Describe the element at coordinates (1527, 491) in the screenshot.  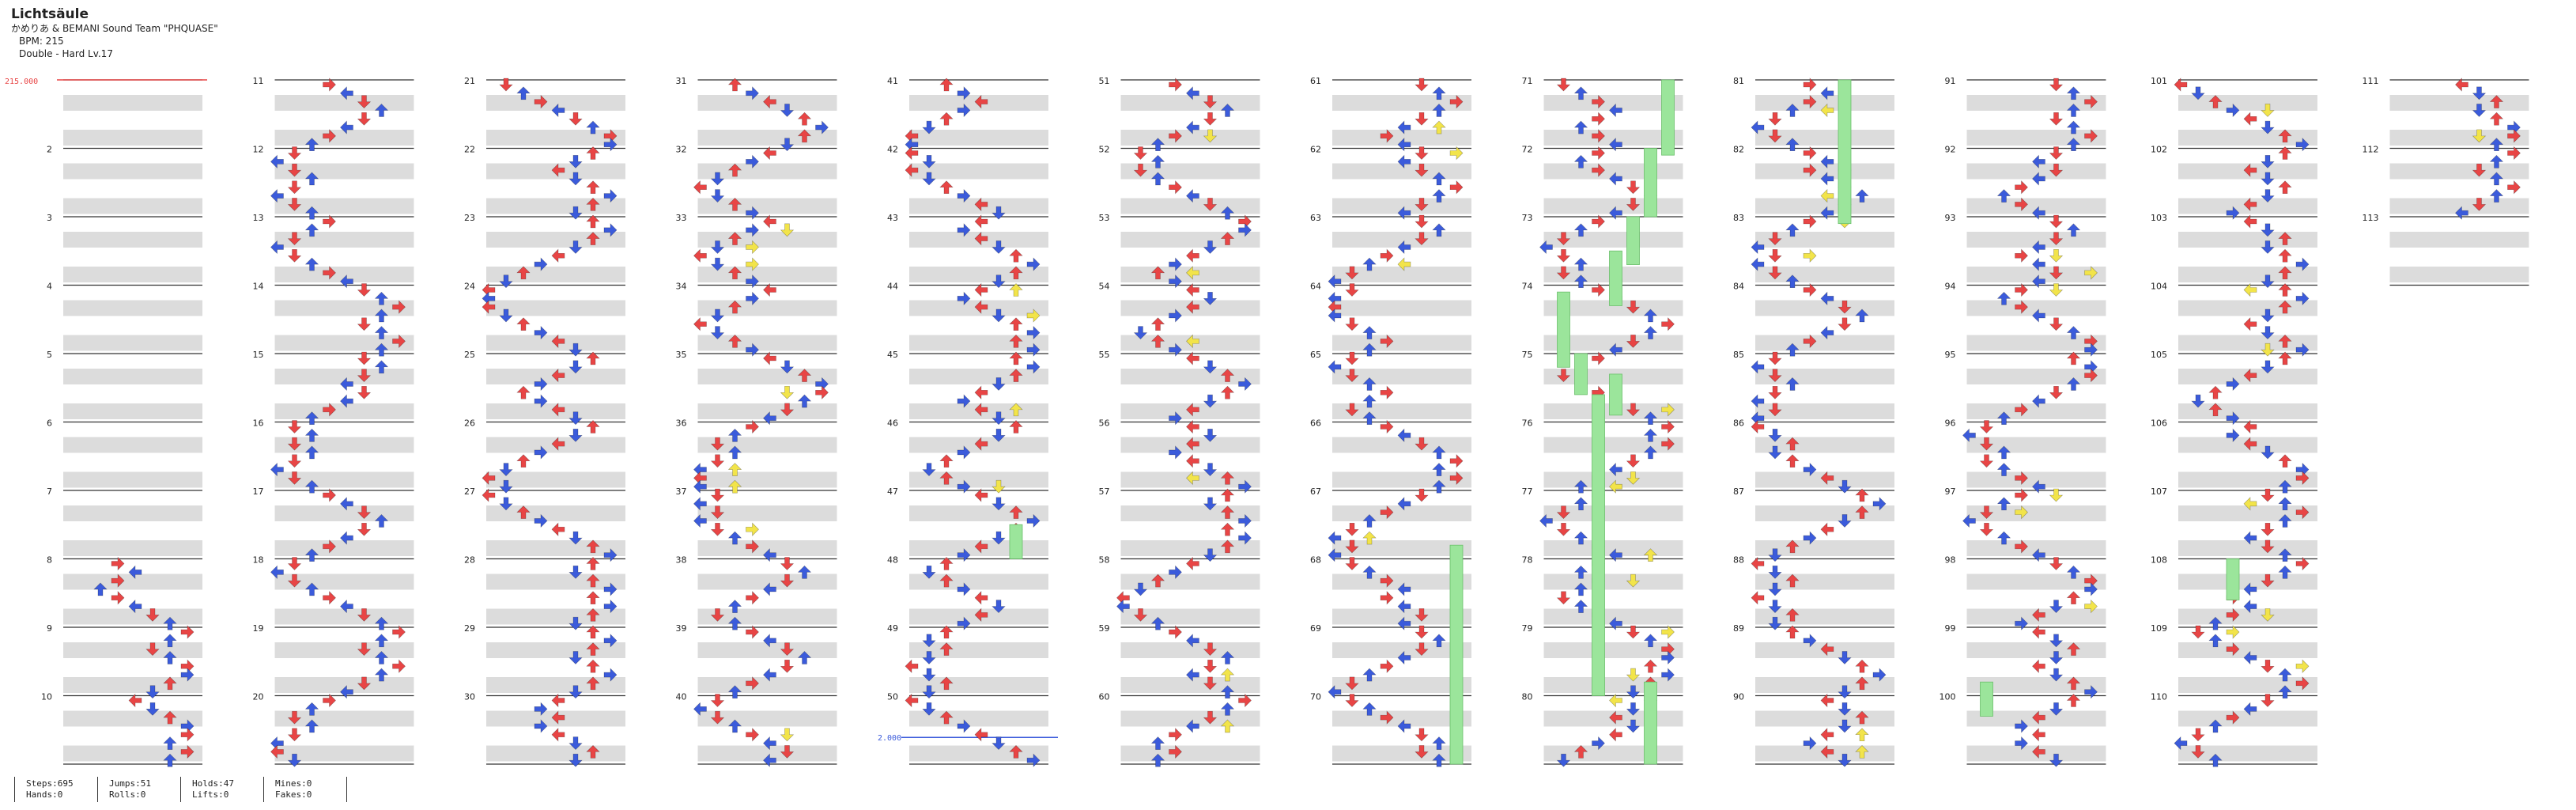
I see `measure-number: 77` at that location.